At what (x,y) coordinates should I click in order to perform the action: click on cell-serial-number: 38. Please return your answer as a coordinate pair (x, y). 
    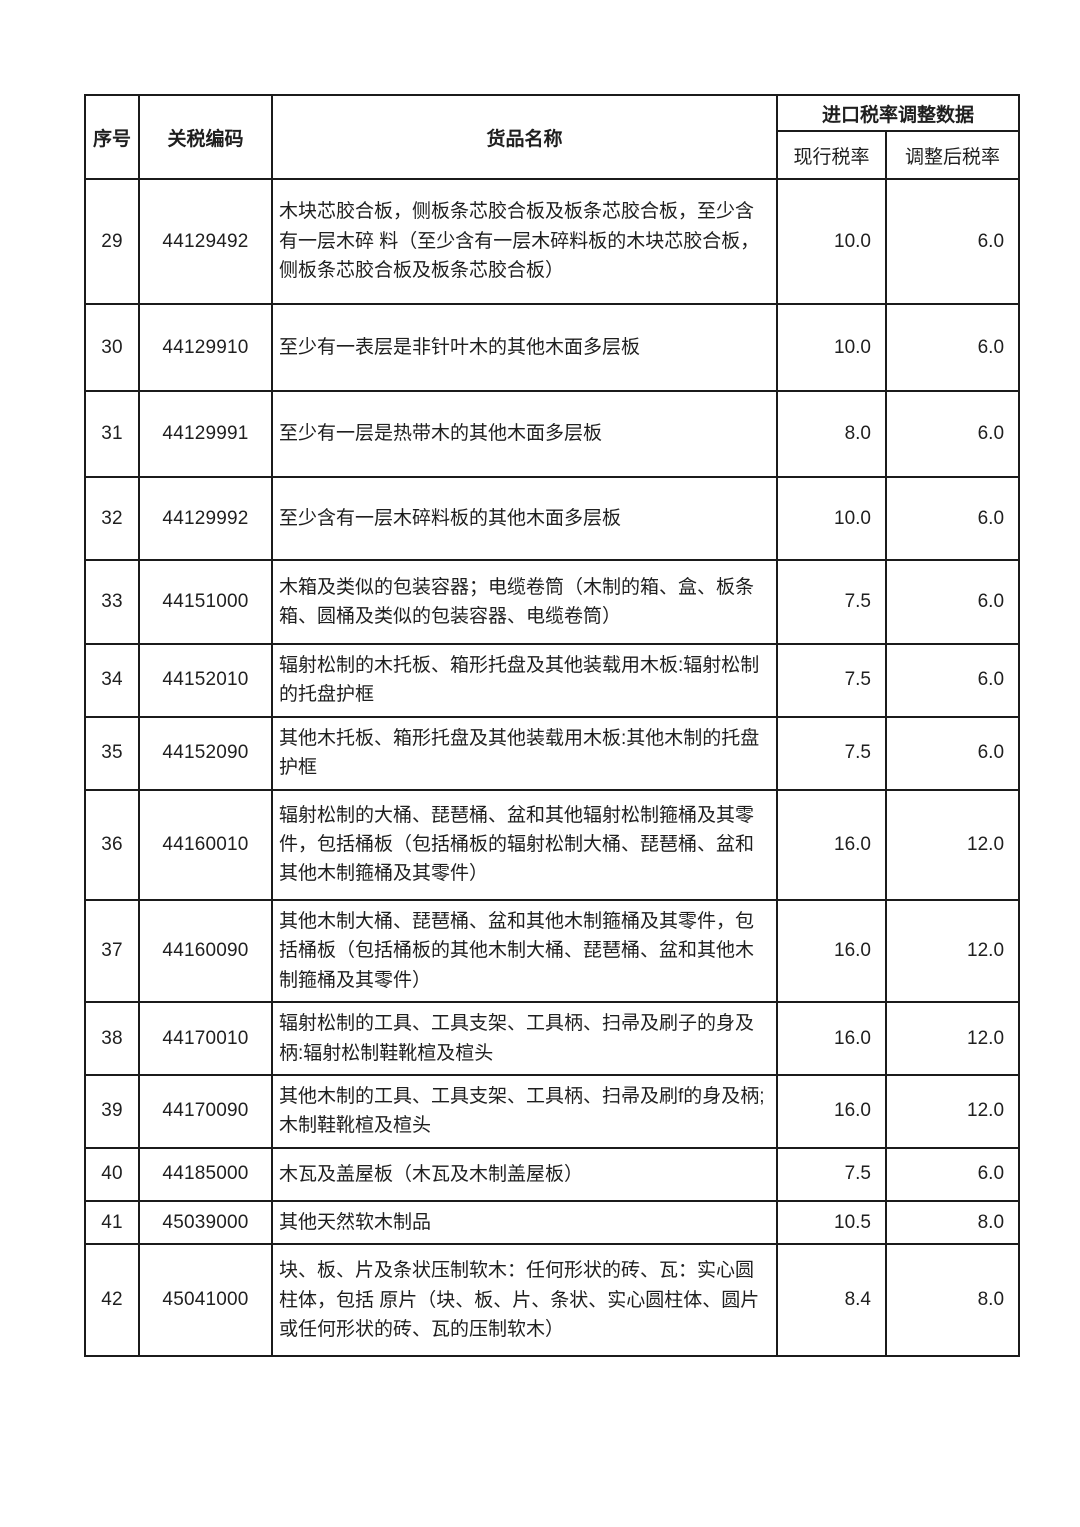
    Looking at the image, I should click on (112, 1038).